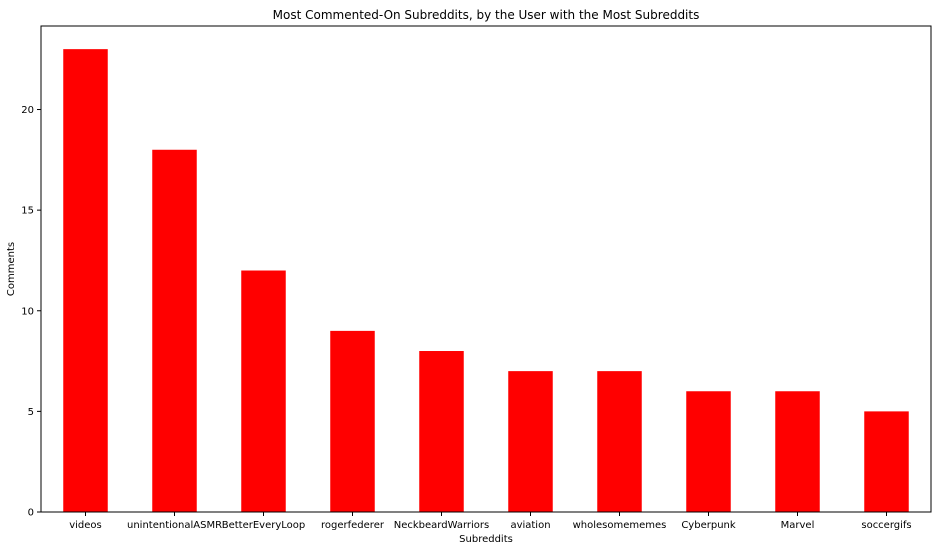  Describe the element at coordinates (798, 525) in the screenshot. I see `x-tick-label: Marvel` at that location.